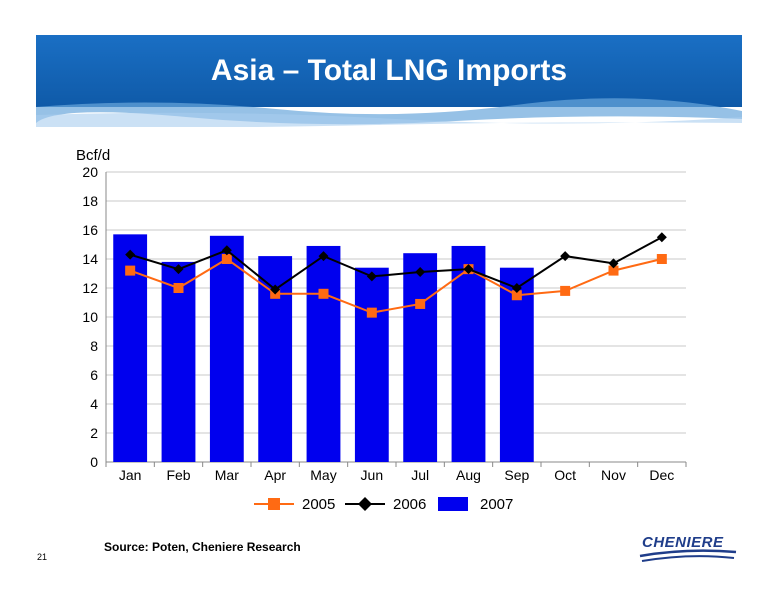  I want to click on y-tick-label: 14, so click(90, 259).